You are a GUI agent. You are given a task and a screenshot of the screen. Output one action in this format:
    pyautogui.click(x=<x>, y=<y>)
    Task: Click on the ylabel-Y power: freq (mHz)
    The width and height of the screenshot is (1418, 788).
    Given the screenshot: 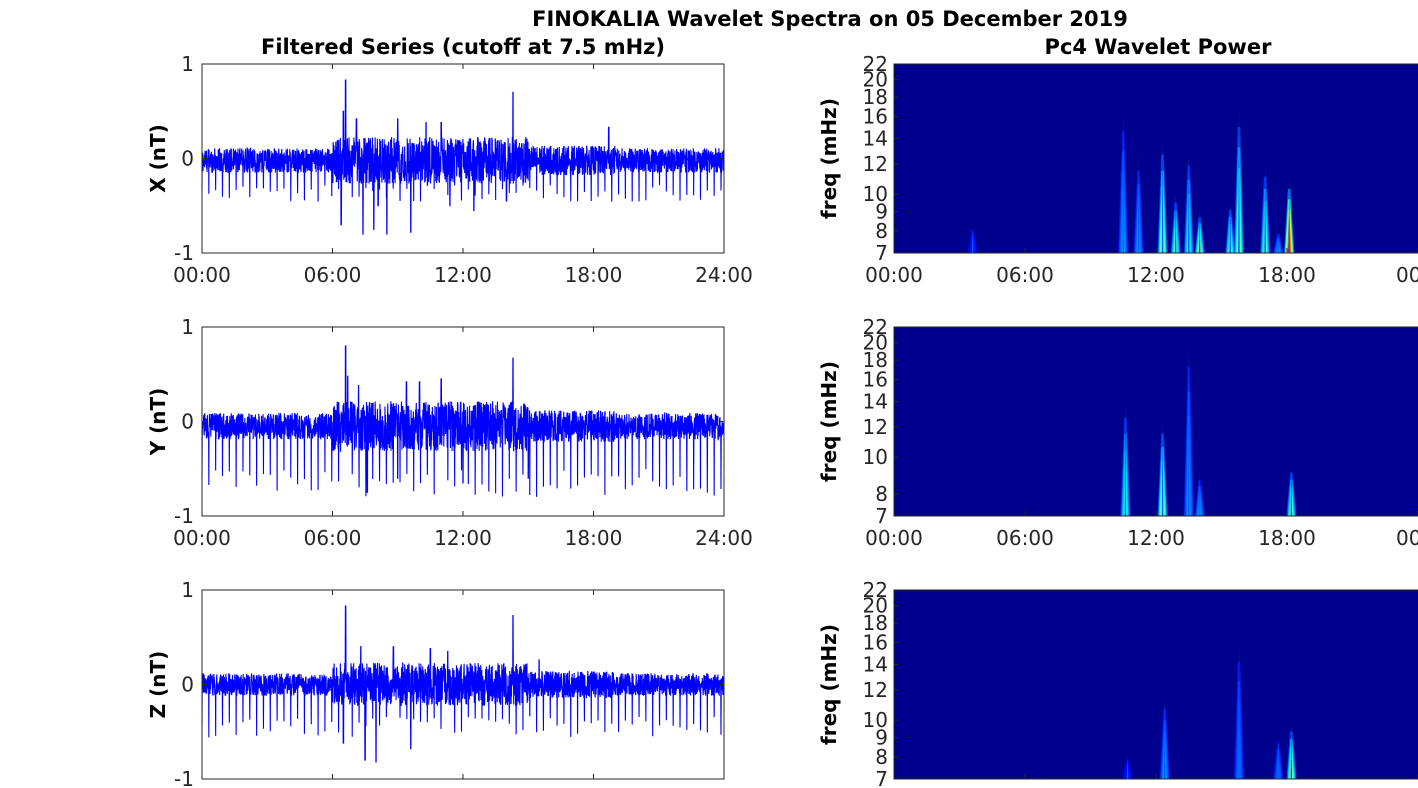 What is the action you would take?
    pyautogui.click(x=829, y=421)
    